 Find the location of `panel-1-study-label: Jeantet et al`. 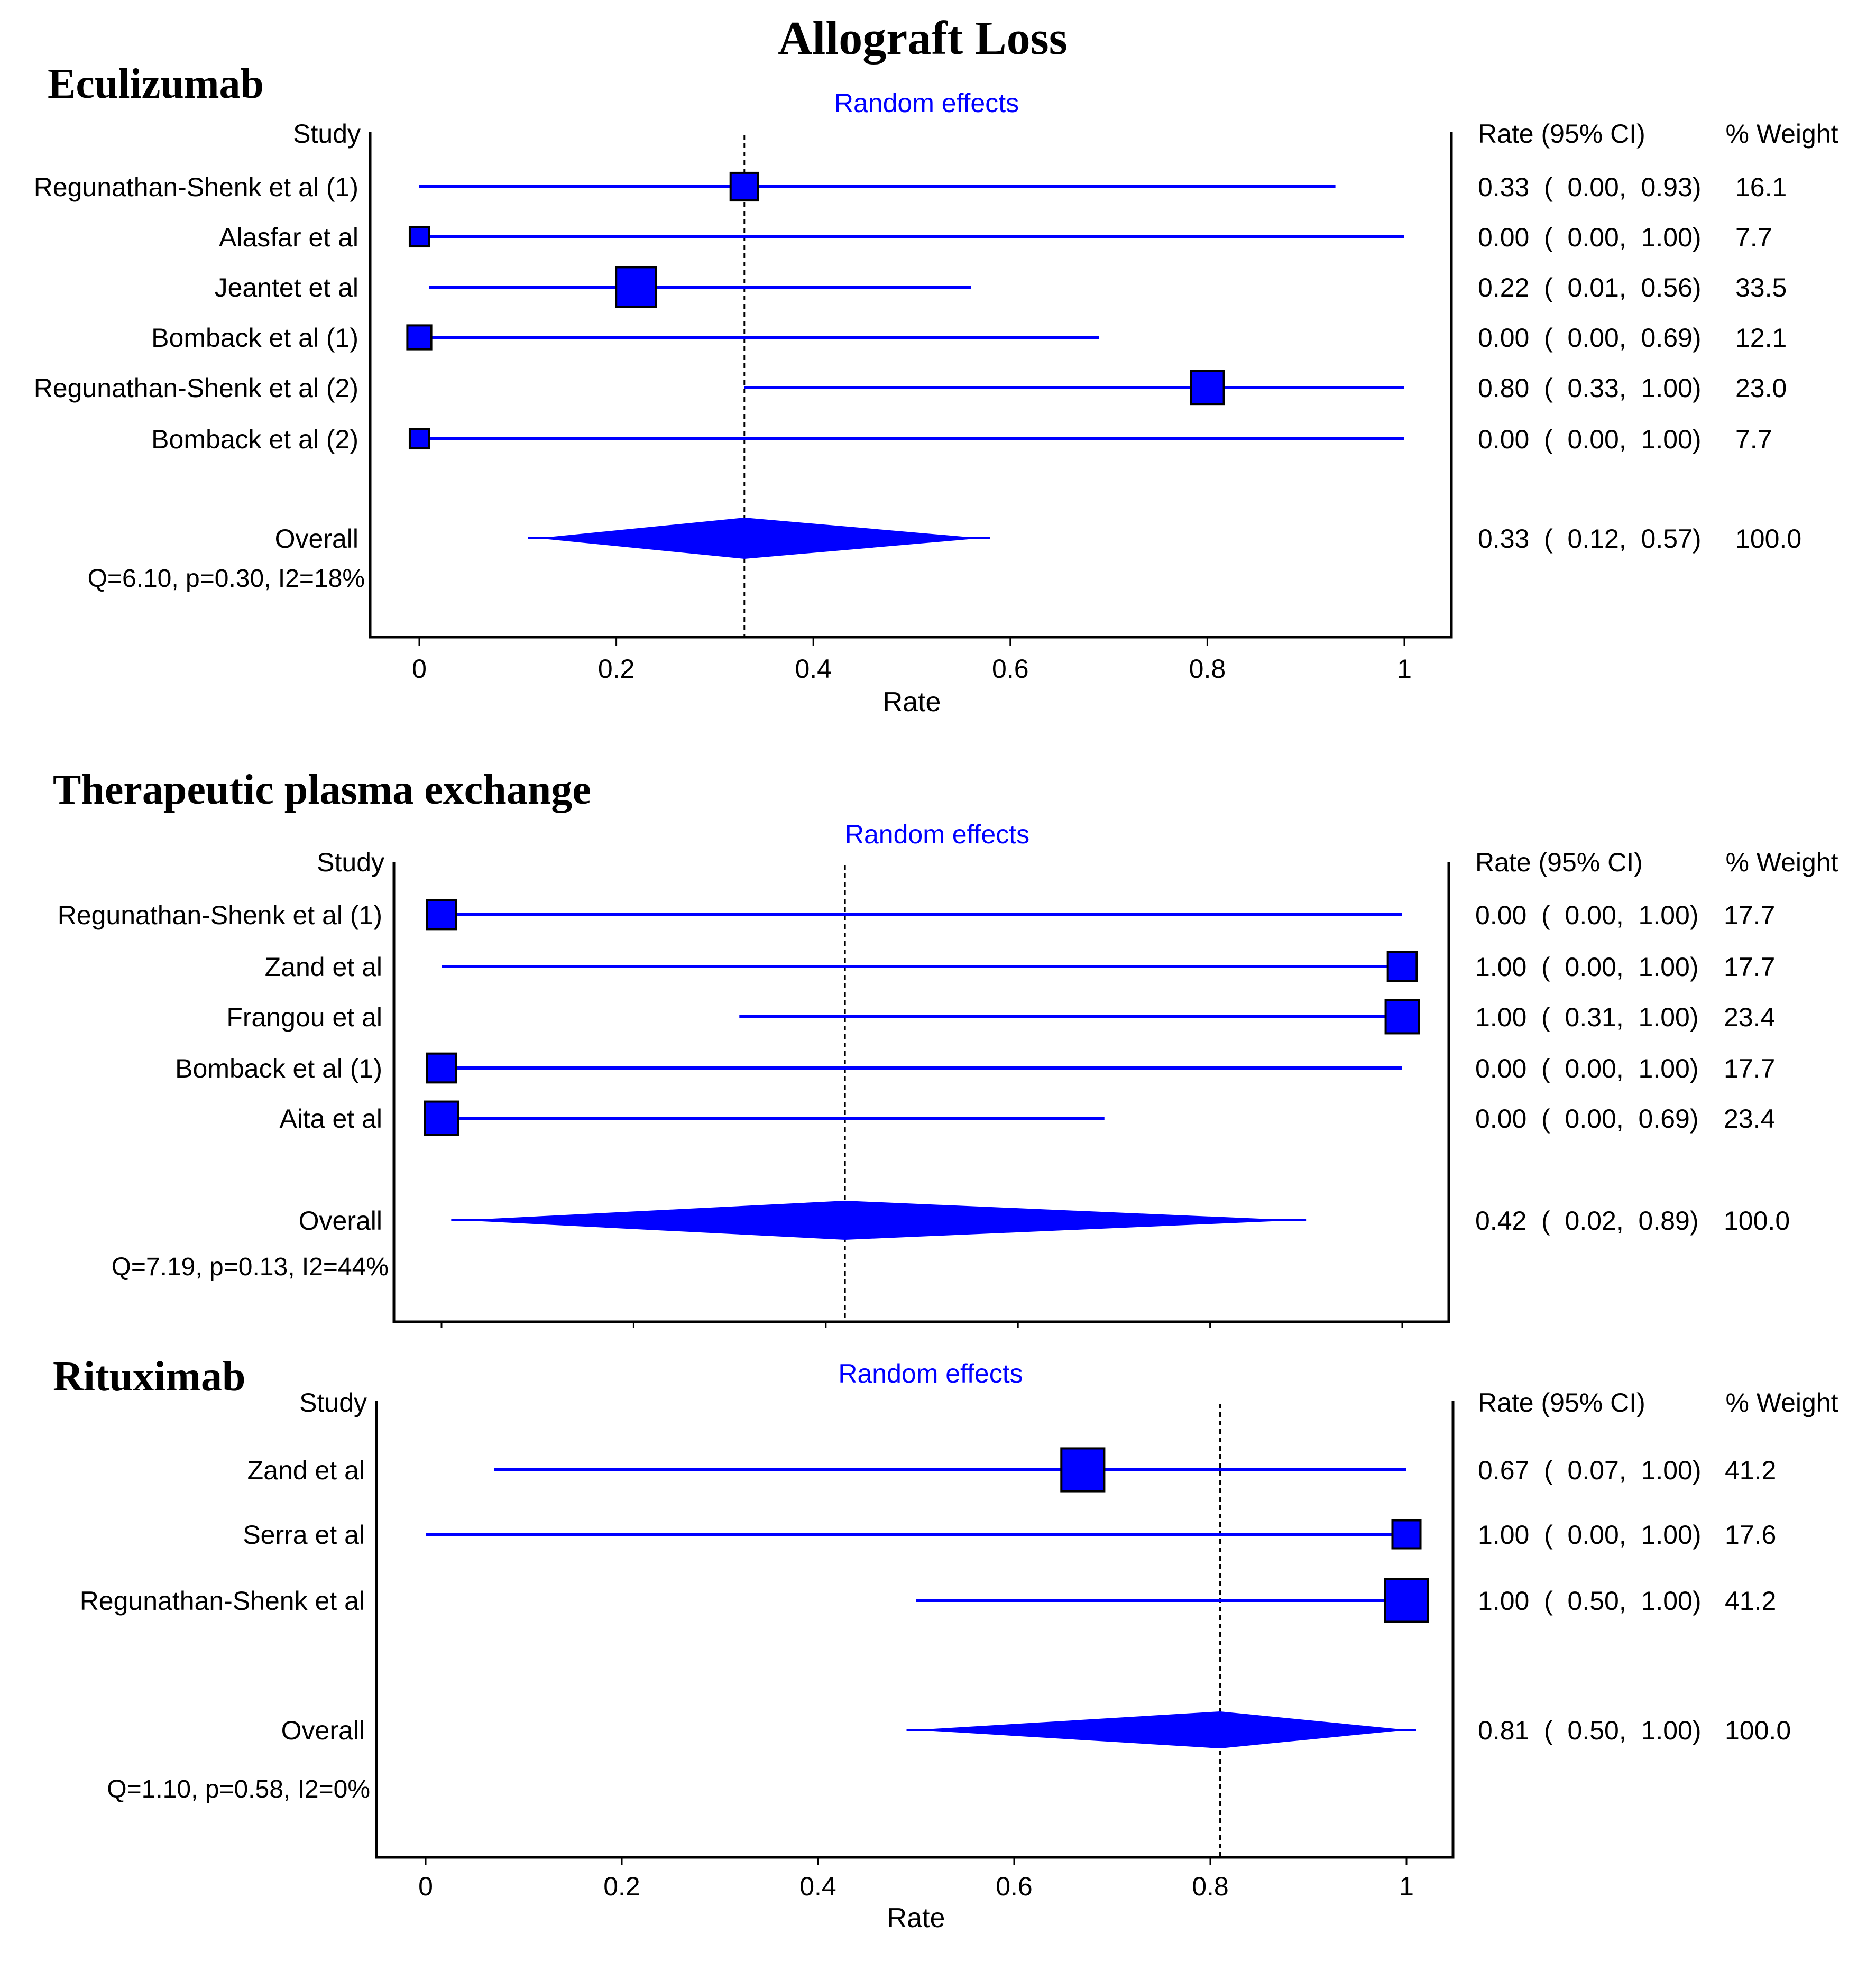

panel-1-study-label: Jeantet et al is located at coordinates (286, 288).